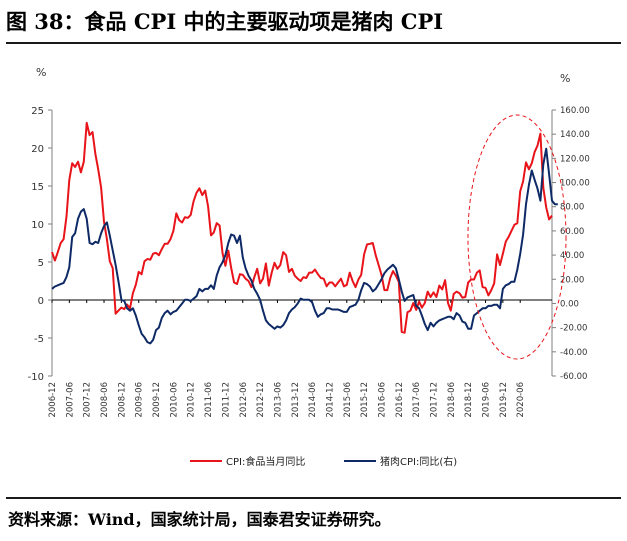 This screenshot has height=541, width=627. I want to click on x-tick-label: 2011-12, so click(226, 400).